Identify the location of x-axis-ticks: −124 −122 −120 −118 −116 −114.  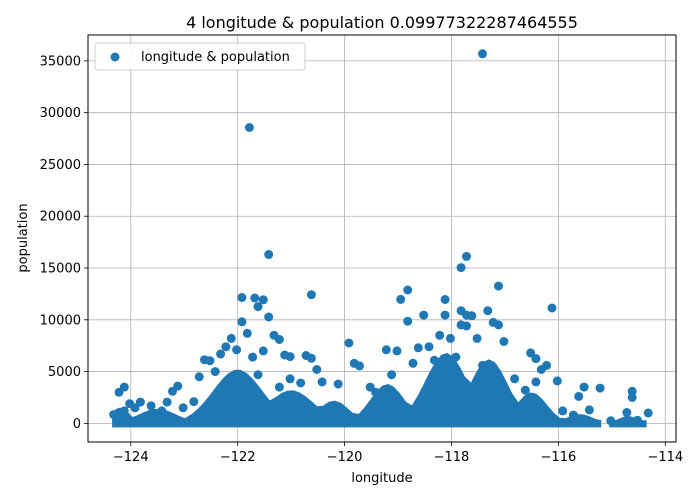
(398, 453).